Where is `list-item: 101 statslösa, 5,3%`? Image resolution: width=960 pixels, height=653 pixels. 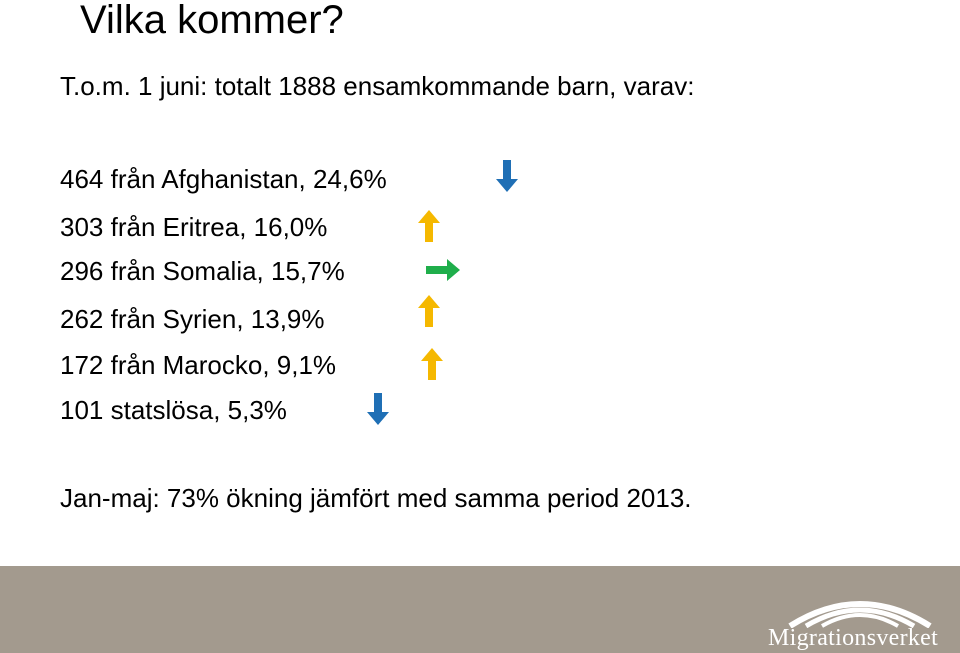
list-item: 101 statslösa, 5,3% is located at coordinates (173, 410).